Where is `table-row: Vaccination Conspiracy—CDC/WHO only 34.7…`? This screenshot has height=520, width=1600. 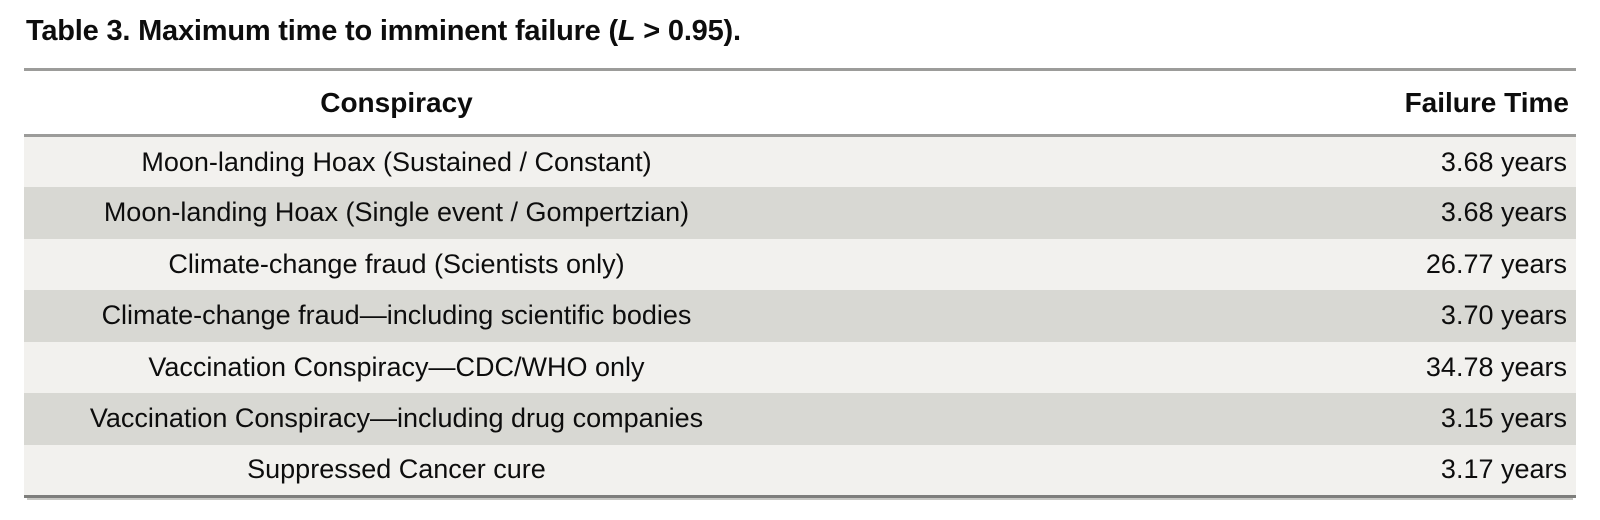
table-row: Vaccination Conspiracy—CDC/WHO only 34.7… is located at coordinates (800, 367).